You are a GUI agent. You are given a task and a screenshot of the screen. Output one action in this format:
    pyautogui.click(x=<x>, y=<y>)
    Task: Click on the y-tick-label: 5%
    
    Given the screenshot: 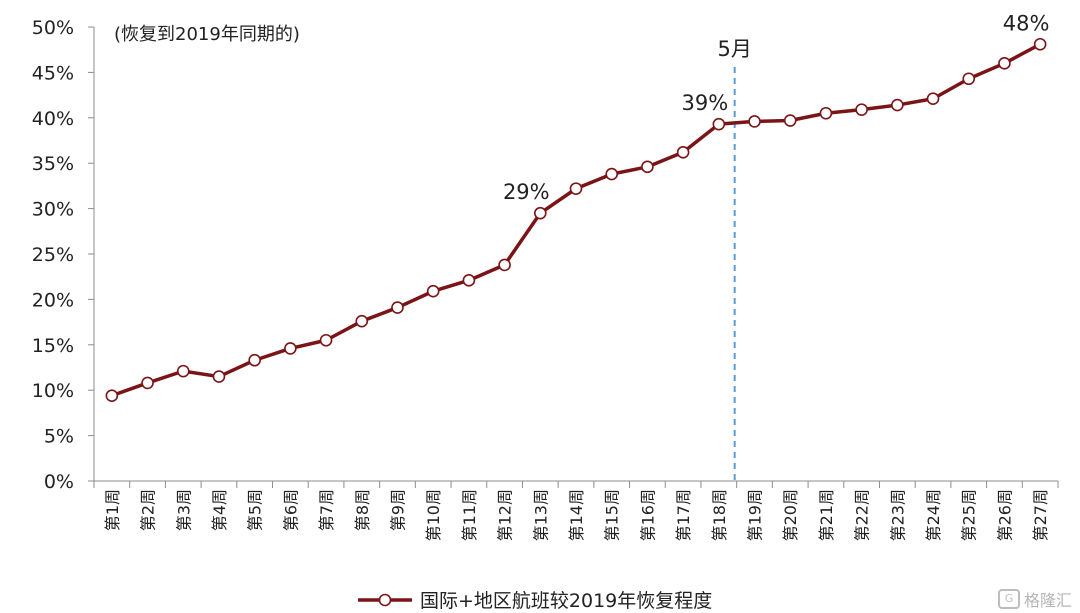 What is the action you would take?
    pyautogui.click(x=59, y=437)
    